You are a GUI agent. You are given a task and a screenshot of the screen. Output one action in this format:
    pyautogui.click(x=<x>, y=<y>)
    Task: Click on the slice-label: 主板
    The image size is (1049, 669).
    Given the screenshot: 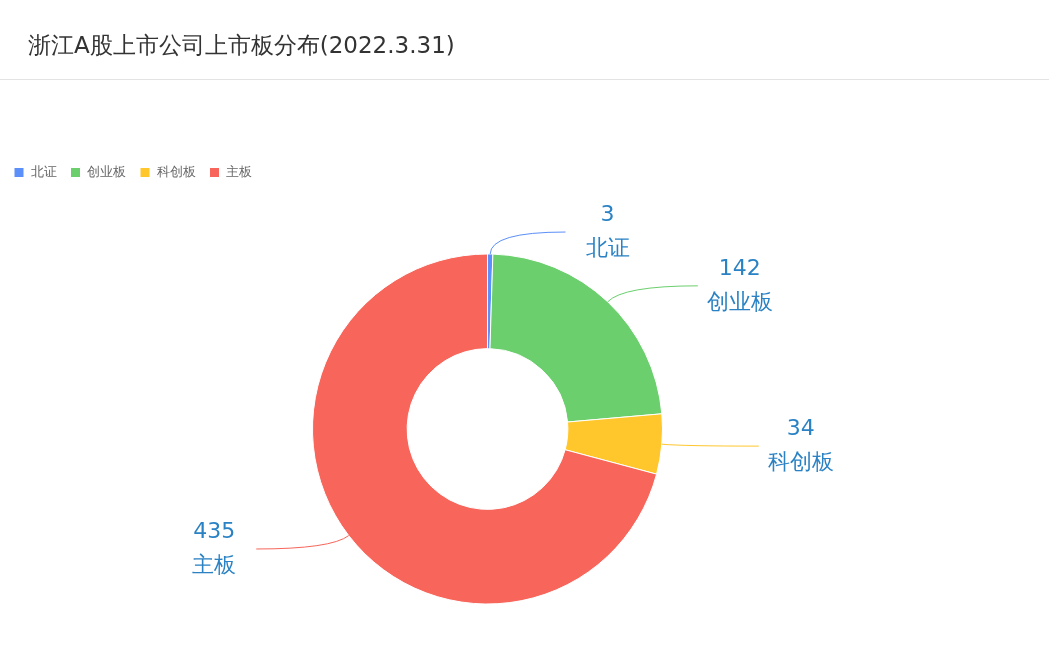 What is the action you would take?
    pyautogui.click(x=214, y=564)
    